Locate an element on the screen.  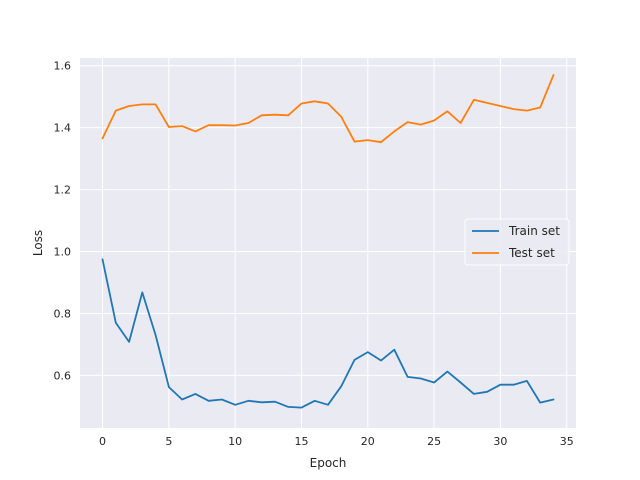
x-axis-label: Epoch is located at coordinates (328, 463).